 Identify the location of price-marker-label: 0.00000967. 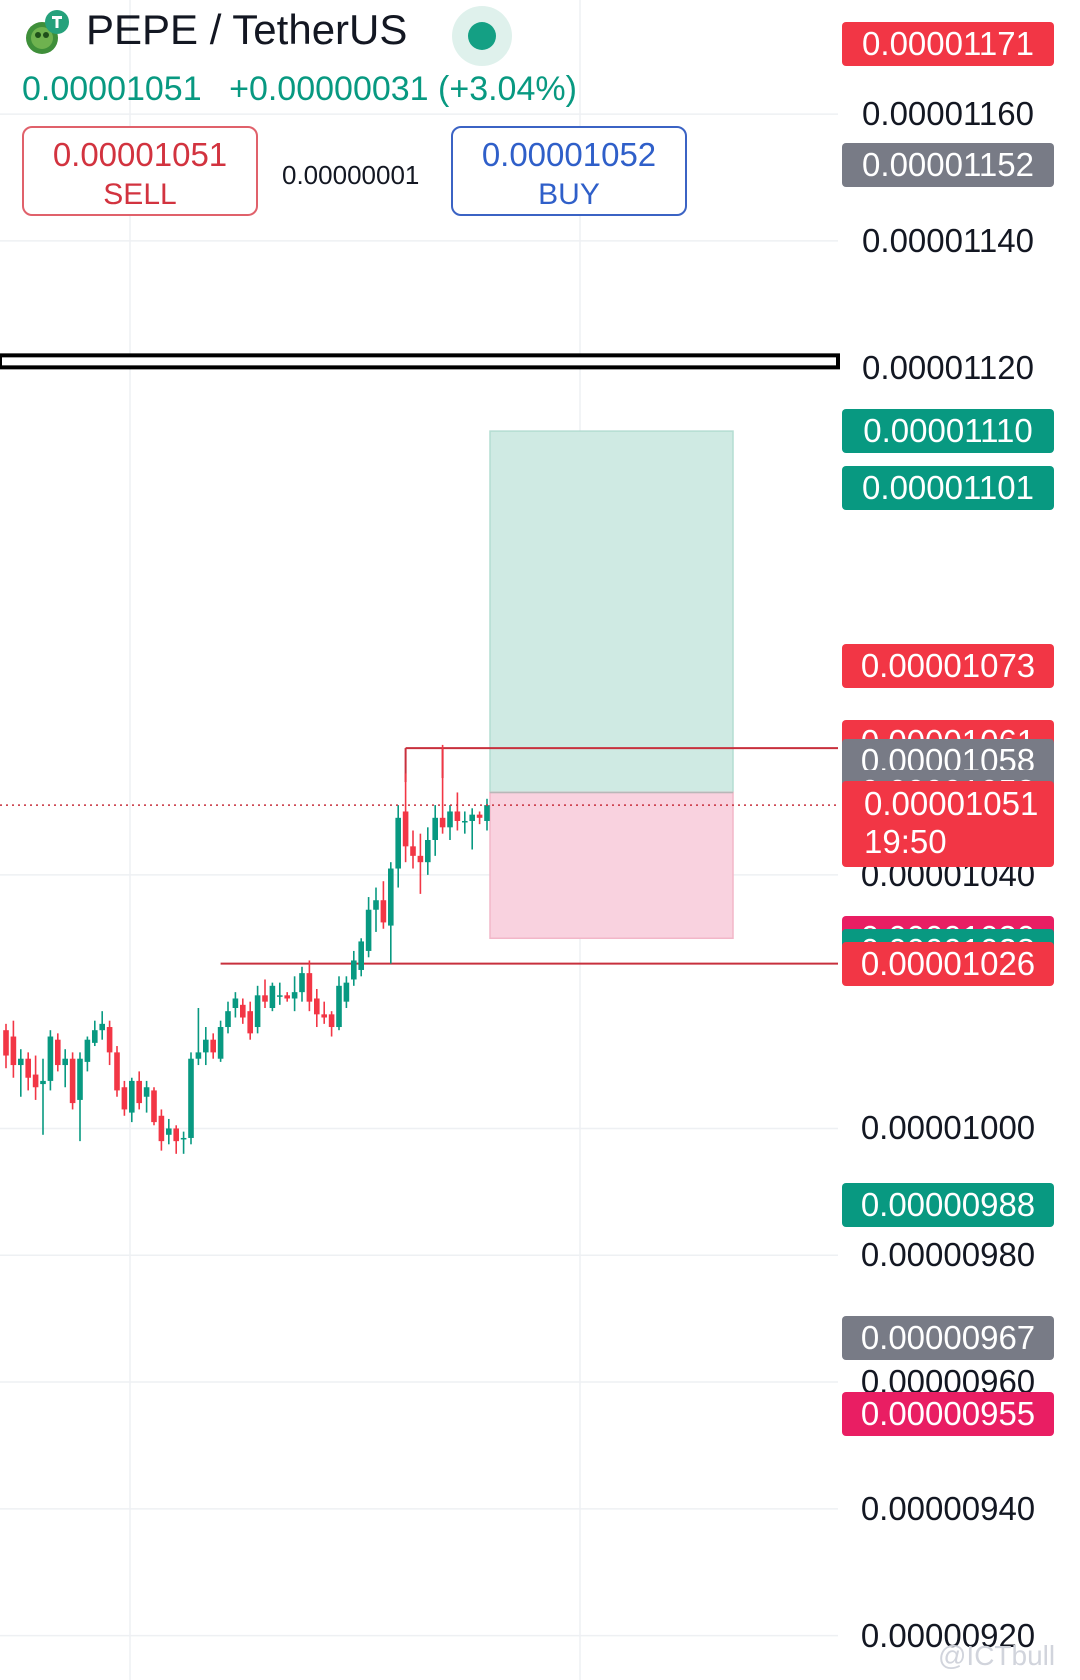
(948, 1337).